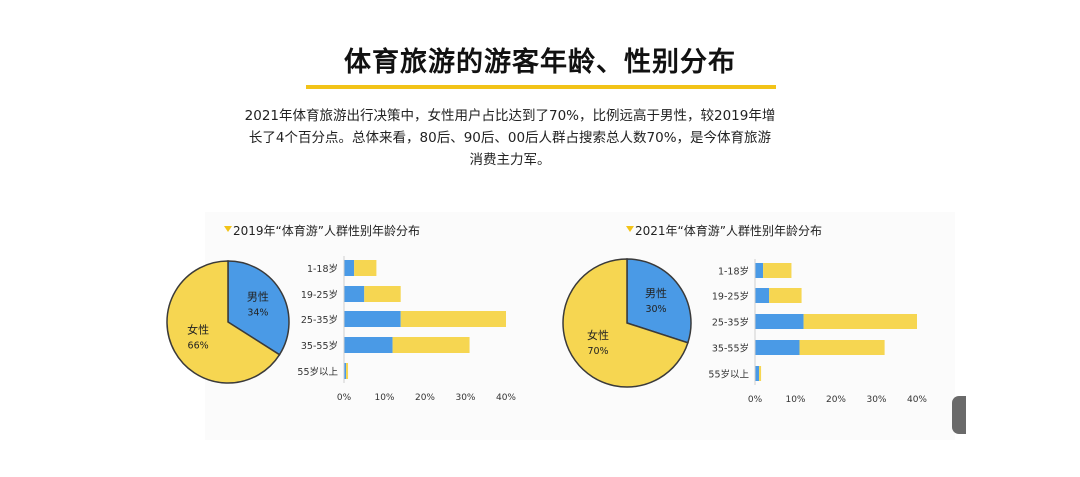  I want to click on y2021-category-label: 19-25岁, so click(730, 297).